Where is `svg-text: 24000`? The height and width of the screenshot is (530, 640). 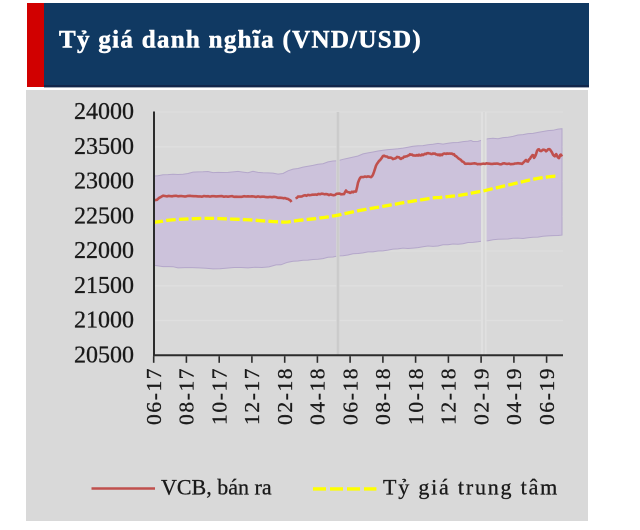
svg-text: 24000 is located at coordinates (104, 112).